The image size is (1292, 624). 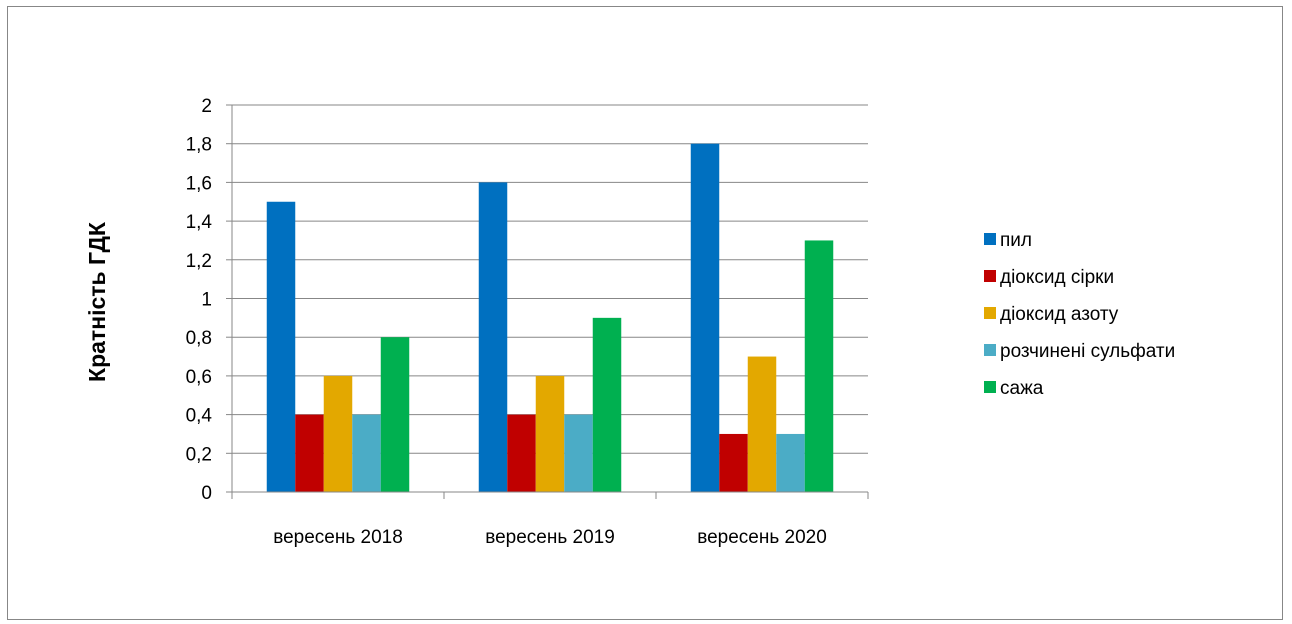 I want to click on legend-label: діоксид сірки, so click(x=1057, y=277).